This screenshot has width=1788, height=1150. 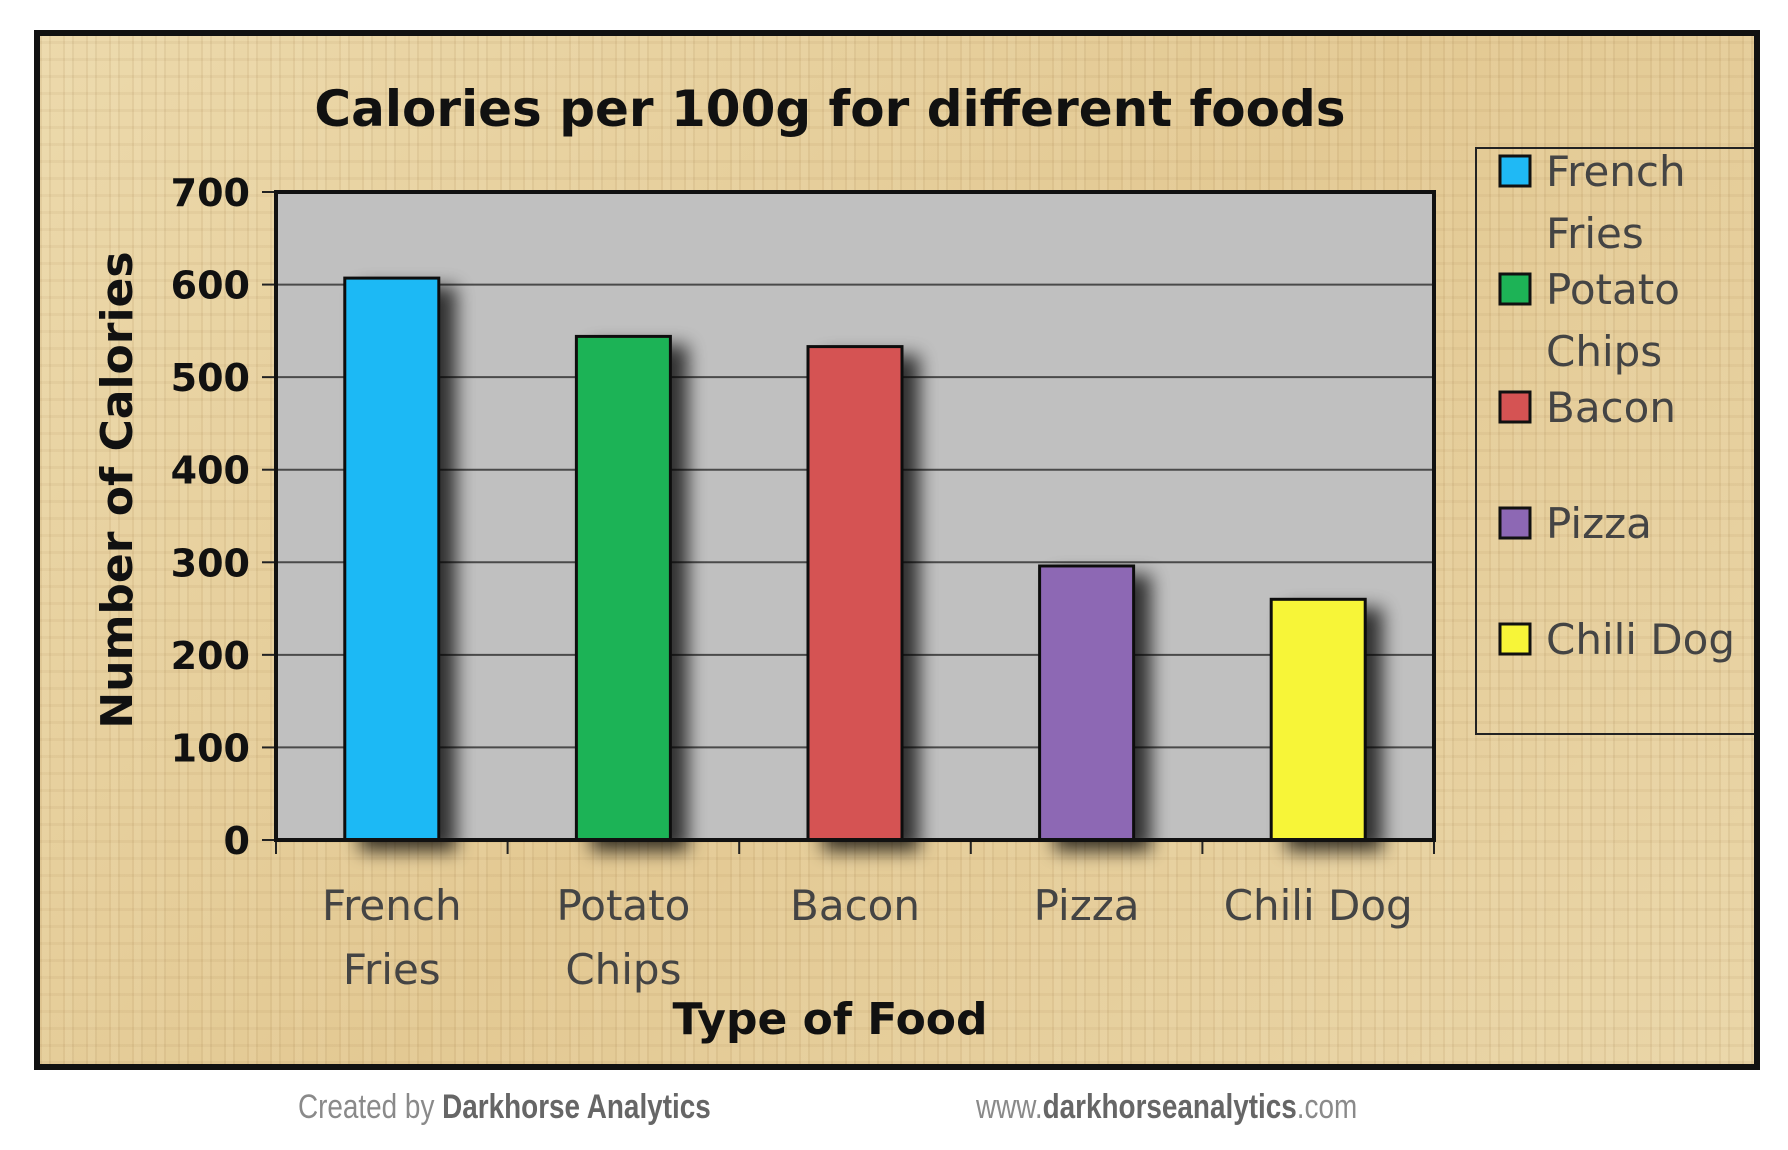 I want to click on x-axis-title: Type of Food, so click(x=829, y=1019).